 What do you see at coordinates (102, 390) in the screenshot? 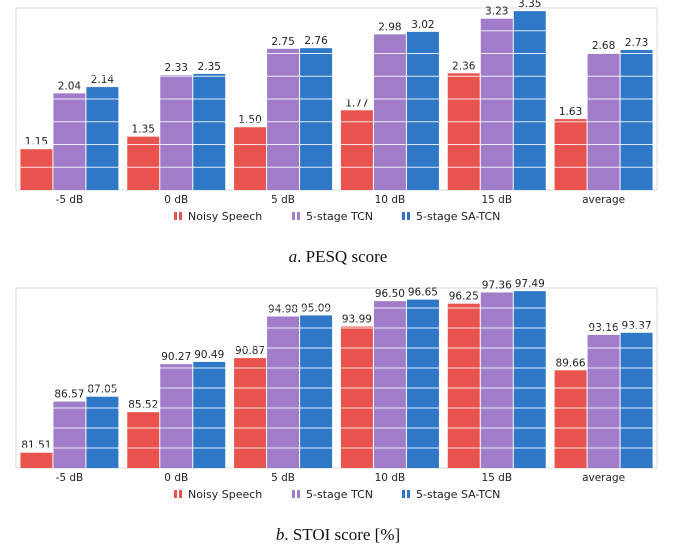
I see `bar-value-label: 87.05` at bounding box center [102, 390].